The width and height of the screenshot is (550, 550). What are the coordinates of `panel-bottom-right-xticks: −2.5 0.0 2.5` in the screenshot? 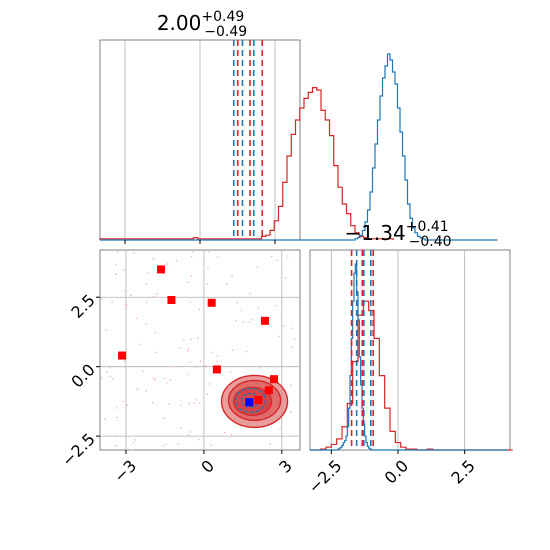 It's located at (392, 473).